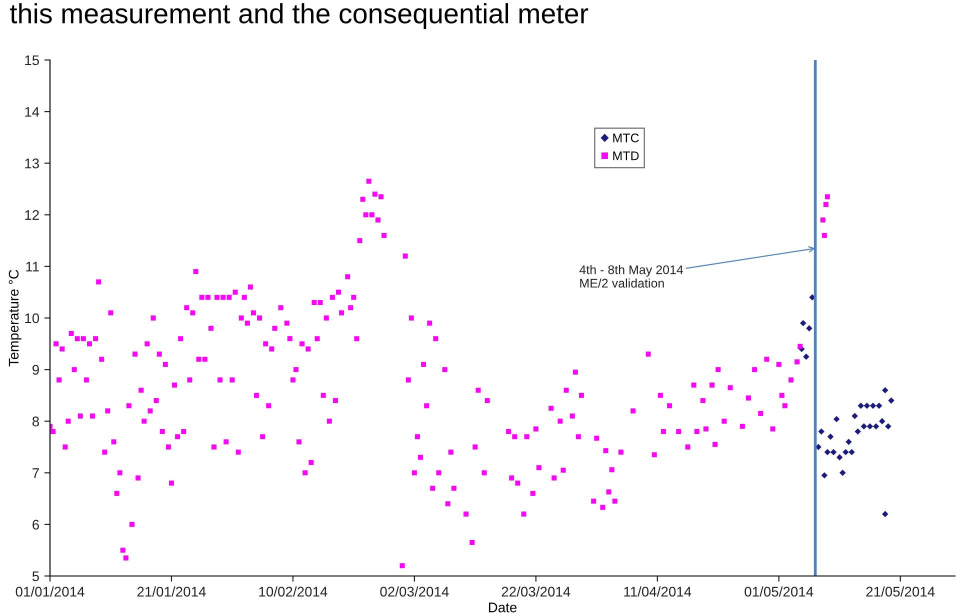 The height and width of the screenshot is (613, 957). Describe the element at coordinates (15, 318) in the screenshot. I see `y-axis-title: Temperature °C` at that location.